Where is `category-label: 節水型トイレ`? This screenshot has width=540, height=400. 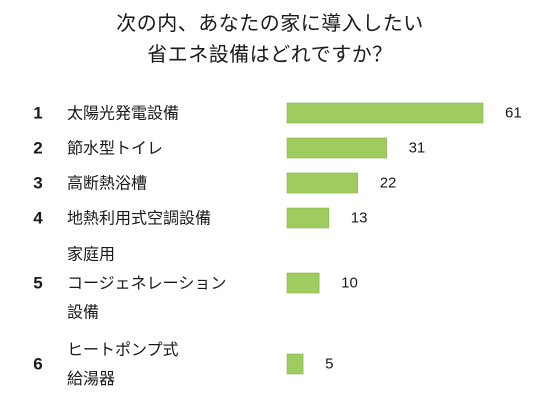
category-label: 節水型トイレ is located at coordinates (115, 148).